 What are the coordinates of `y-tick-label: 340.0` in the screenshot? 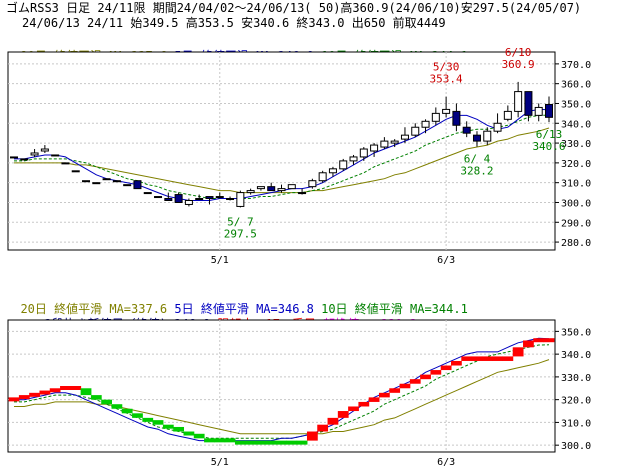 It's located at (576, 124).